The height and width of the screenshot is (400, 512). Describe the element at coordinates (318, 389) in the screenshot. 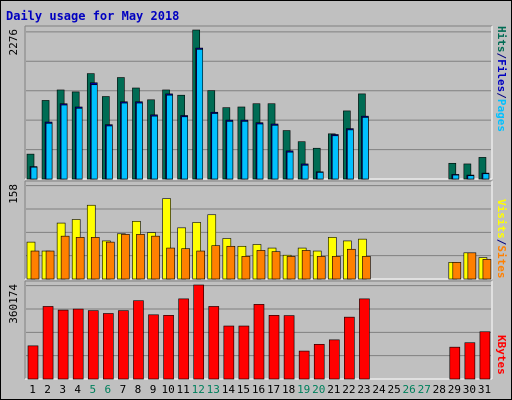

I see `day-tick-label: 20` at that location.